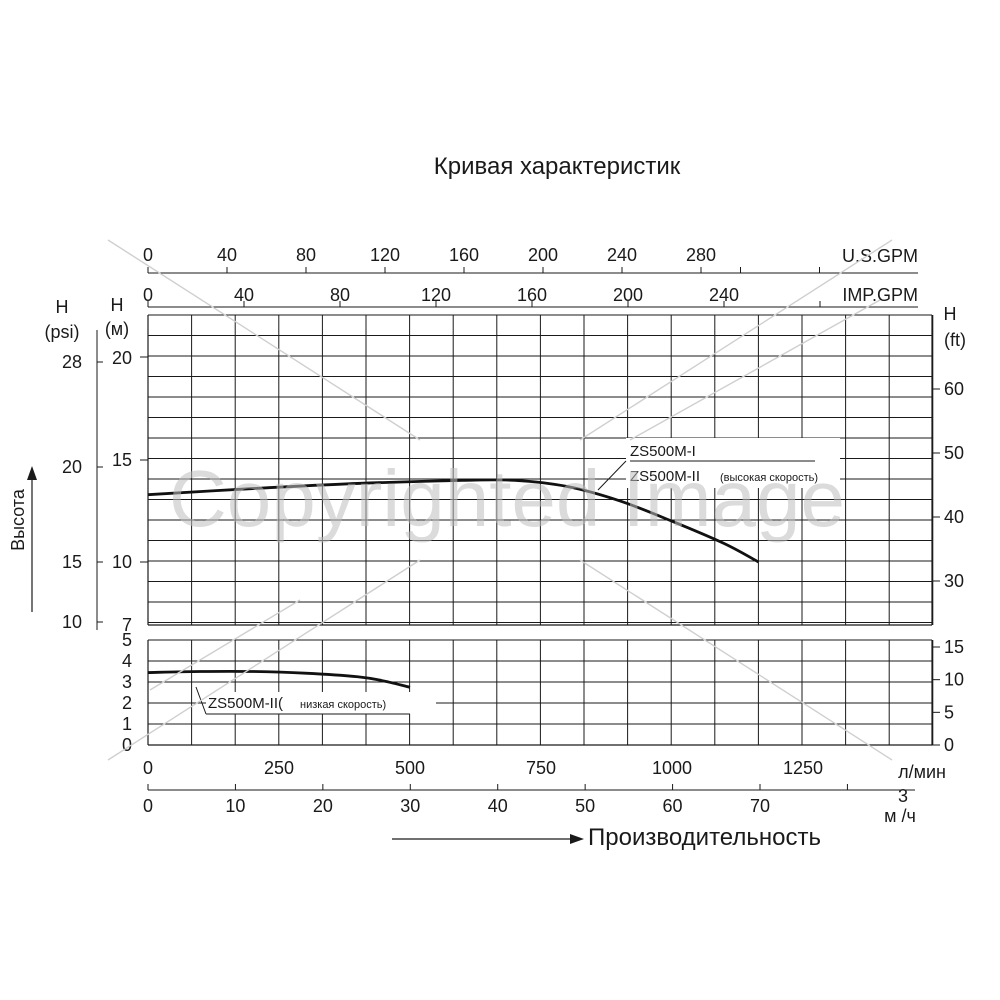  What do you see at coordinates (622, 255) in the screenshot?
I see `tick-label-usgpm: 240` at bounding box center [622, 255].